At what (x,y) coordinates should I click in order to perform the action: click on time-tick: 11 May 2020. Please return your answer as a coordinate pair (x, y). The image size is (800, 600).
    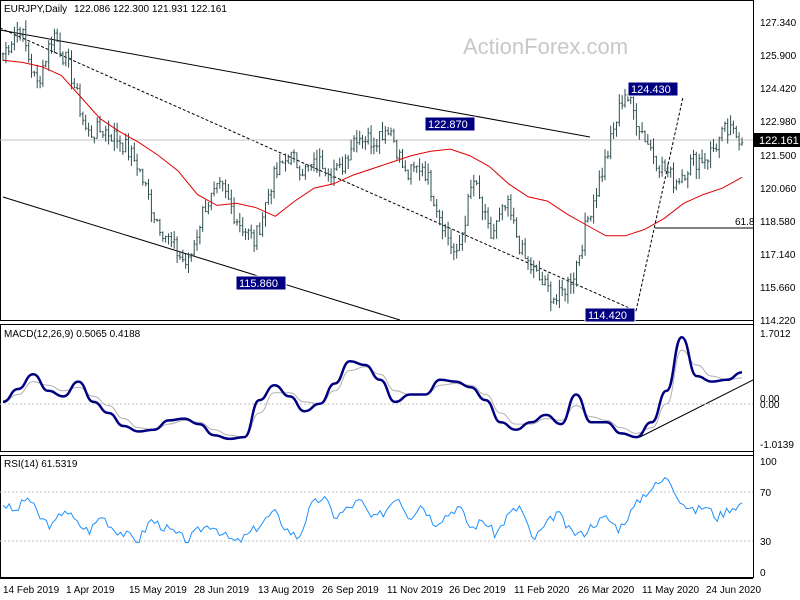
    Looking at the image, I should click on (671, 590).